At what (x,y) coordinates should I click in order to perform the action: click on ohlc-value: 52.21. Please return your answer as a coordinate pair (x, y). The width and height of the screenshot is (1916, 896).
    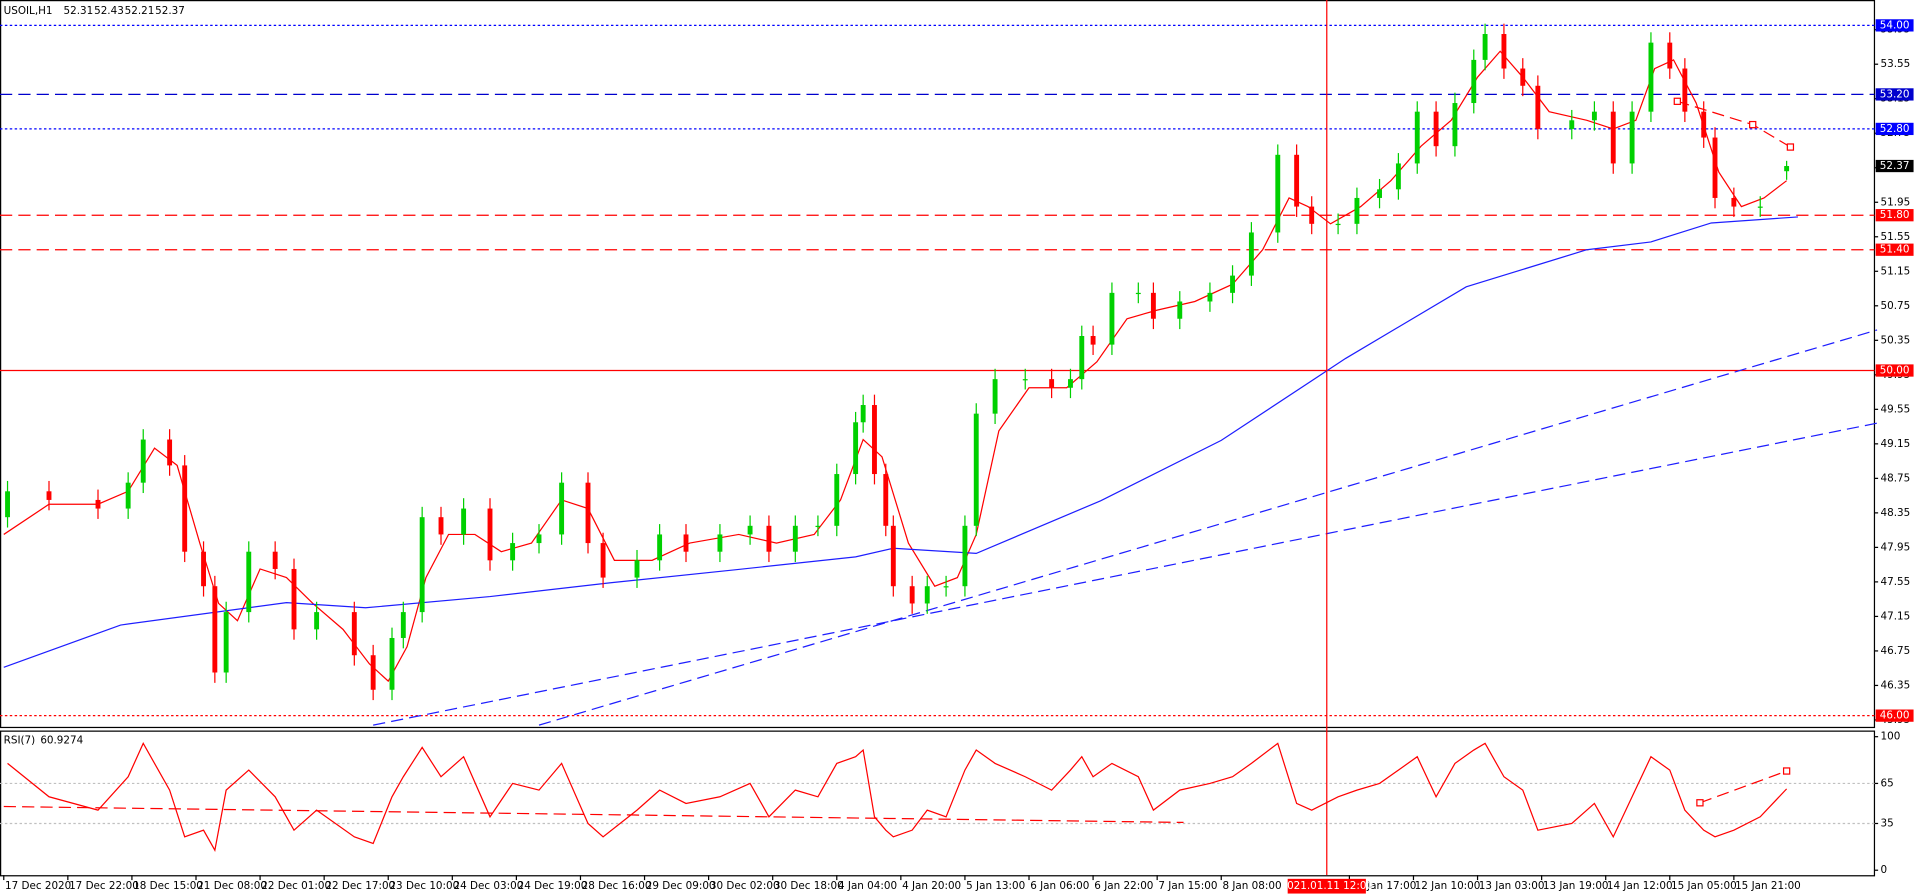
    Looking at the image, I should click on (140, 11).